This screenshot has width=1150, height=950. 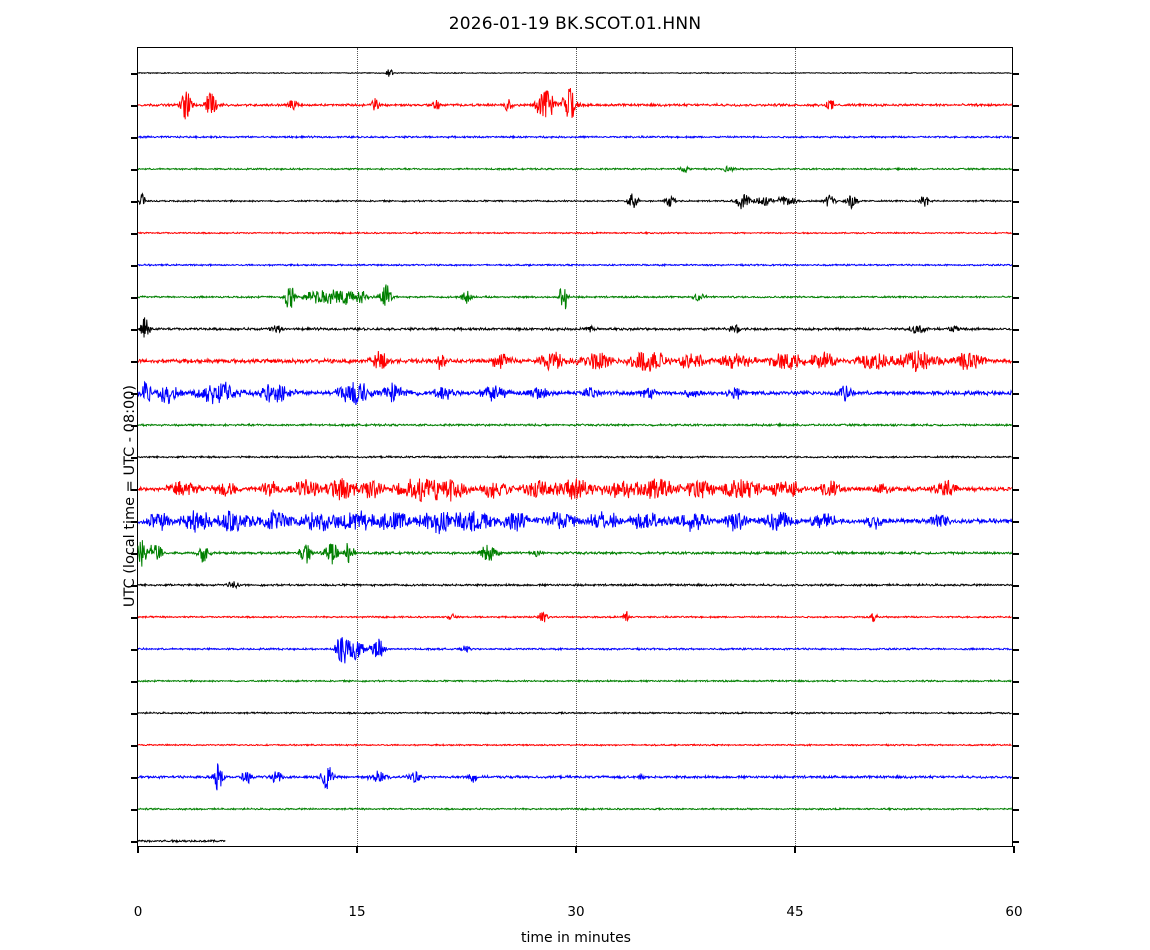 I want to click on y-axis-title: UTC (local time = UTC - 08:00), so click(x=130, y=496).